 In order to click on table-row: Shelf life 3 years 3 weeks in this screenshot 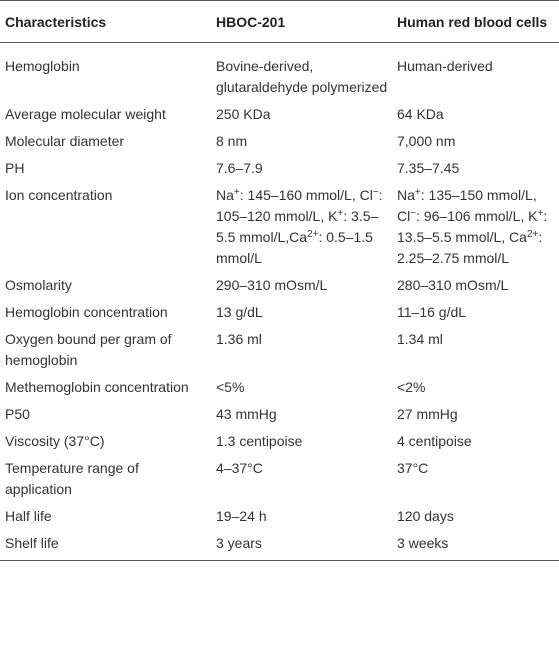, I will do `click(279, 545)`.